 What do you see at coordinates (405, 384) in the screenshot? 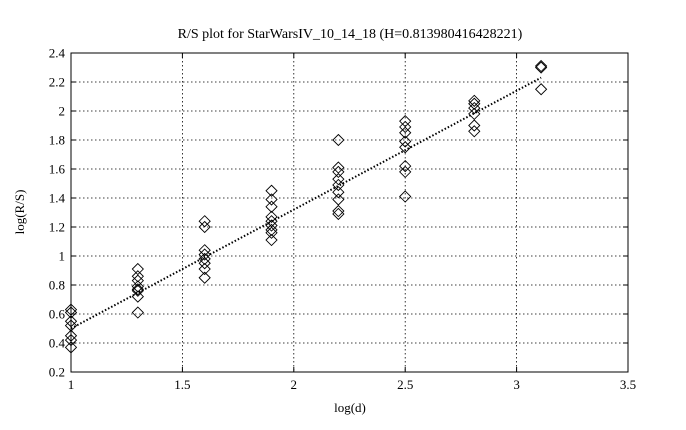
I see `x-tick-label: 2.5` at bounding box center [405, 384].